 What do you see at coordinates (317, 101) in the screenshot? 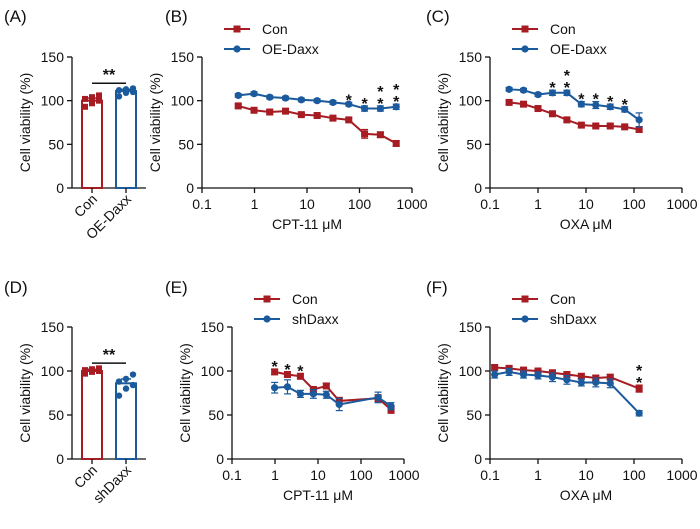
I see `series-oe-daxx` at bounding box center [317, 101].